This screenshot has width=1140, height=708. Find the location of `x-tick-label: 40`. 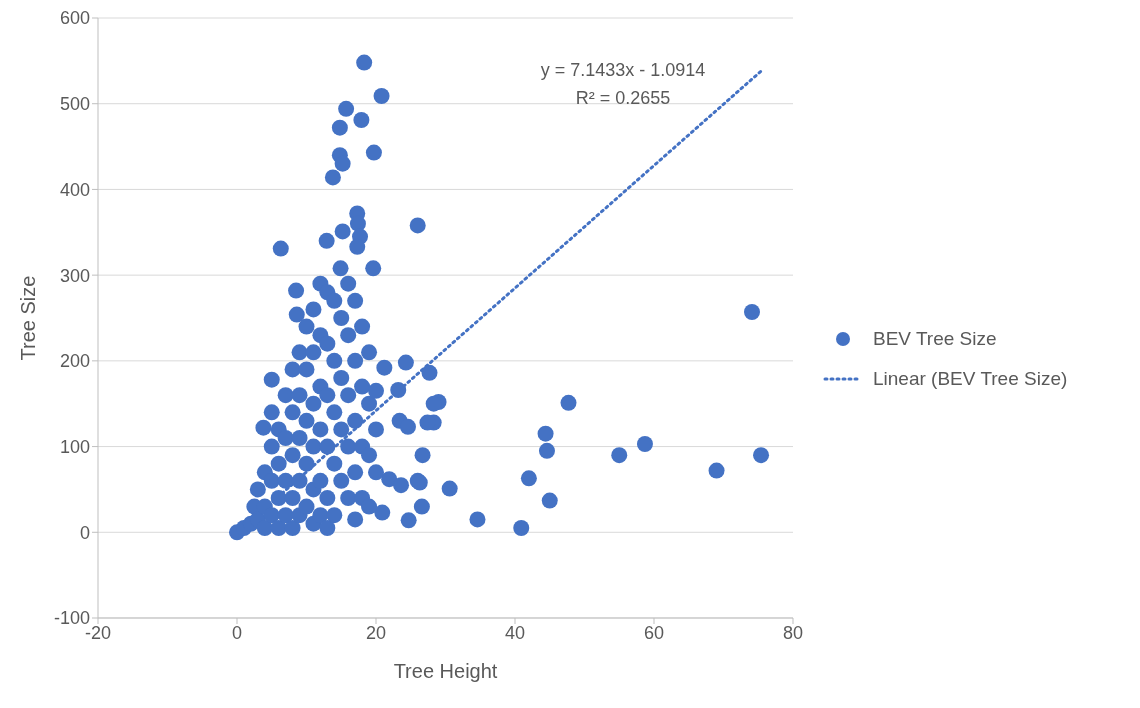

x-tick-label: 40 is located at coordinates (515, 632).